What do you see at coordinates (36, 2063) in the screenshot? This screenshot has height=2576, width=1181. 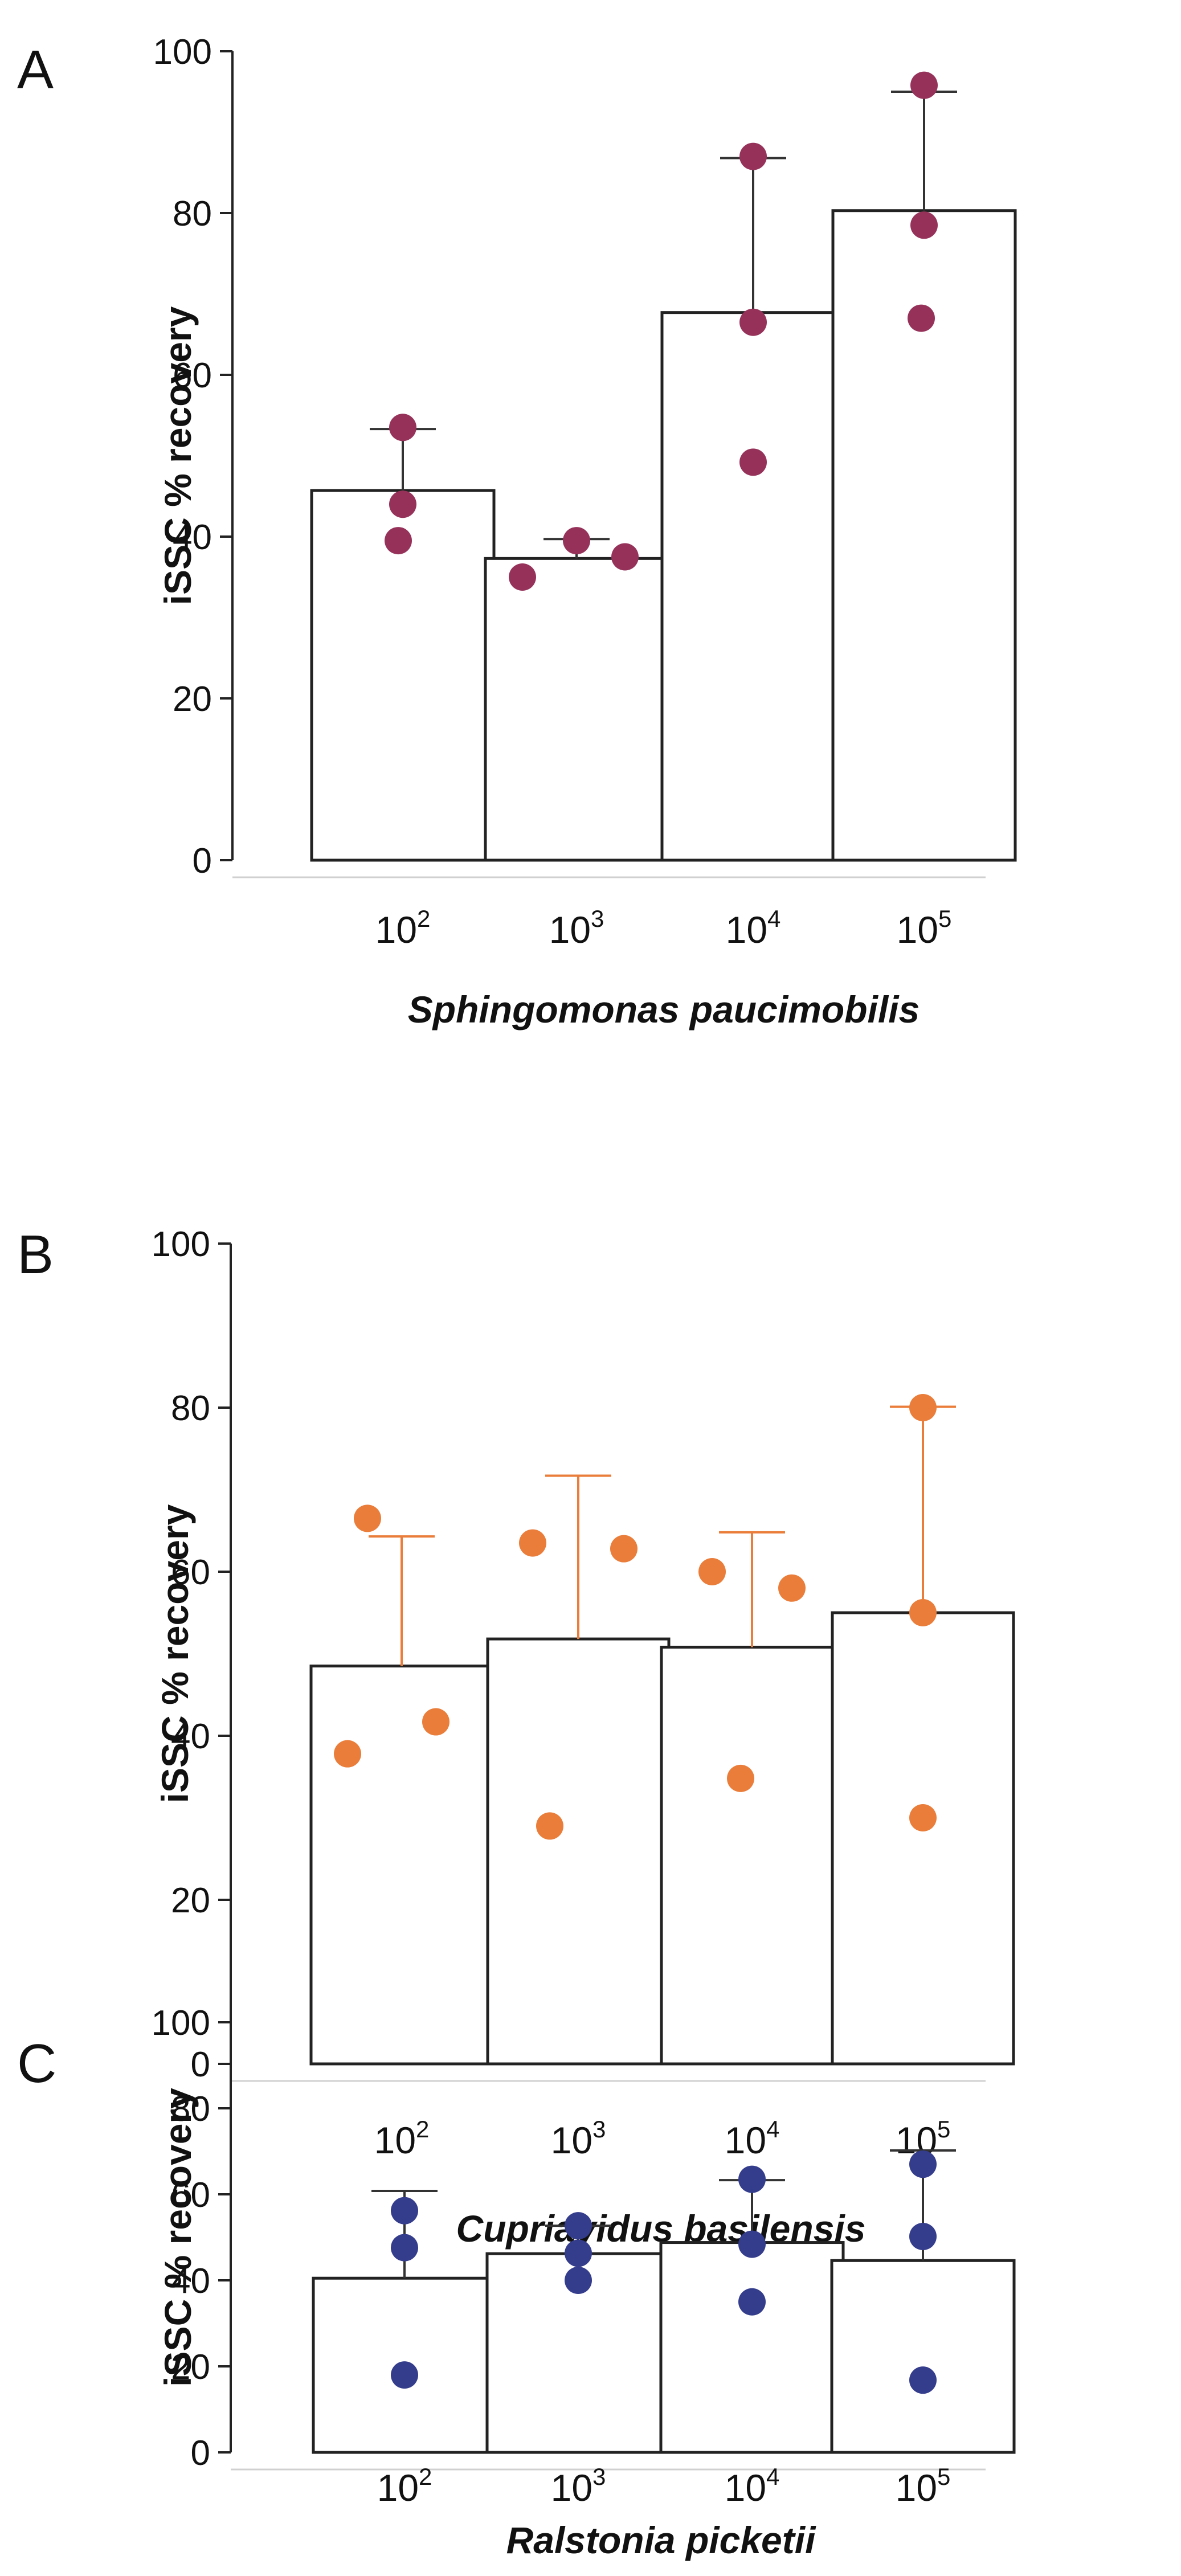 I see `panel-label: C` at bounding box center [36, 2063].